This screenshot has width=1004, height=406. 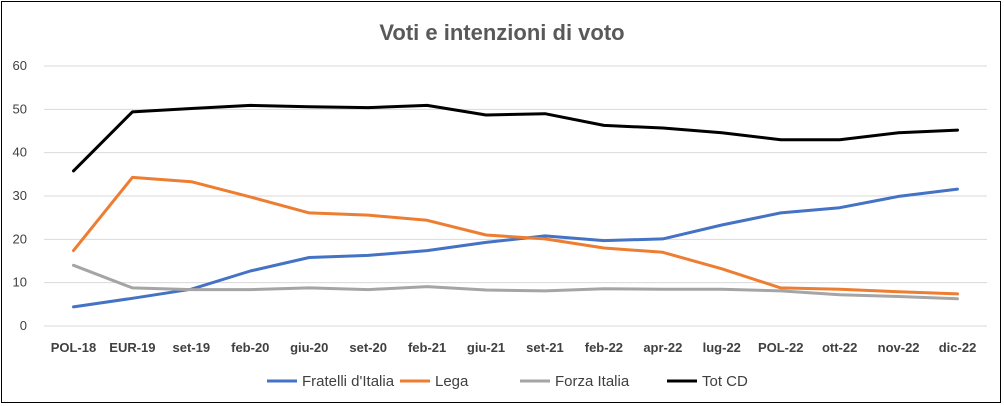 What do you see at coordinates (486, 347) in the screenshot?
I see `x-tick-label: giu-21` at bounding box center [486, 347].